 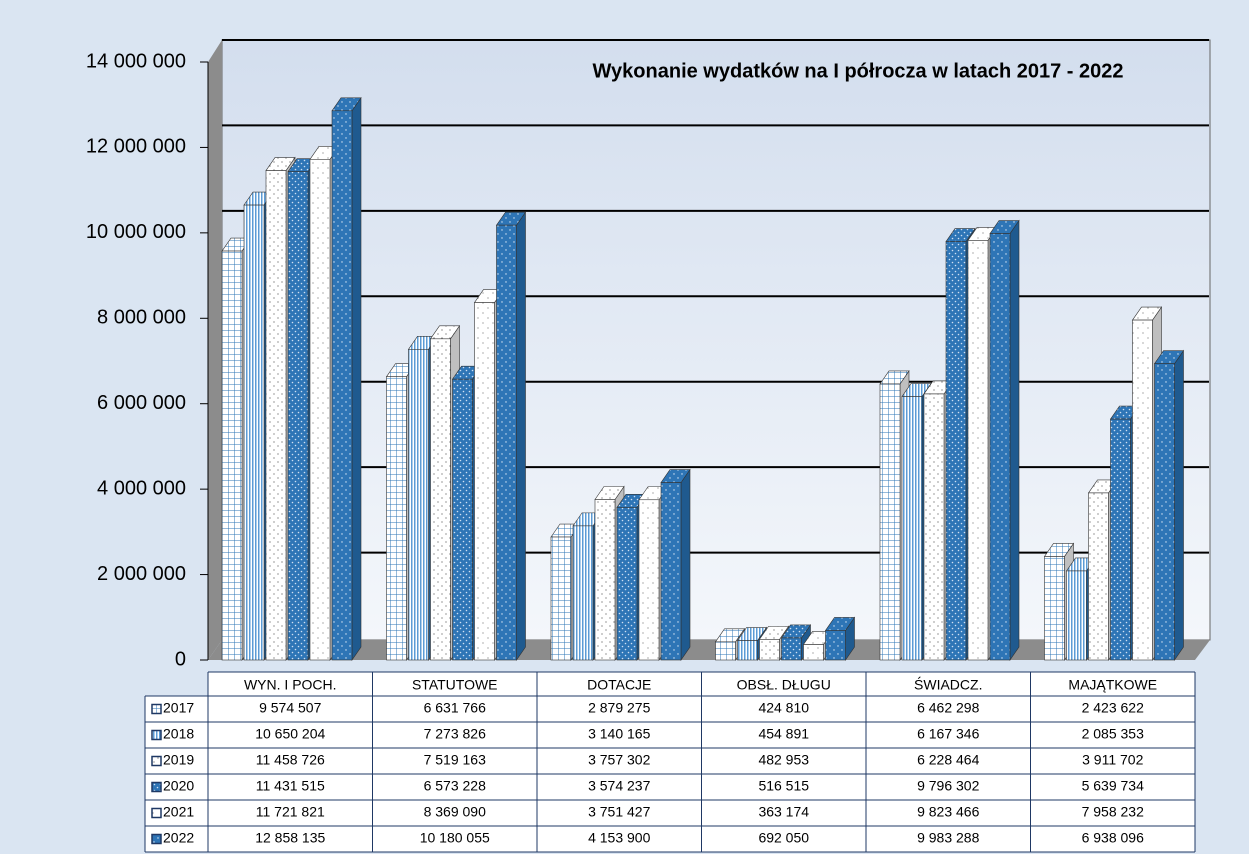 What do you see at coordinates (783, 760) in the screenshot?
I see `table-value: 482 953` at bounding box center [783, 760].